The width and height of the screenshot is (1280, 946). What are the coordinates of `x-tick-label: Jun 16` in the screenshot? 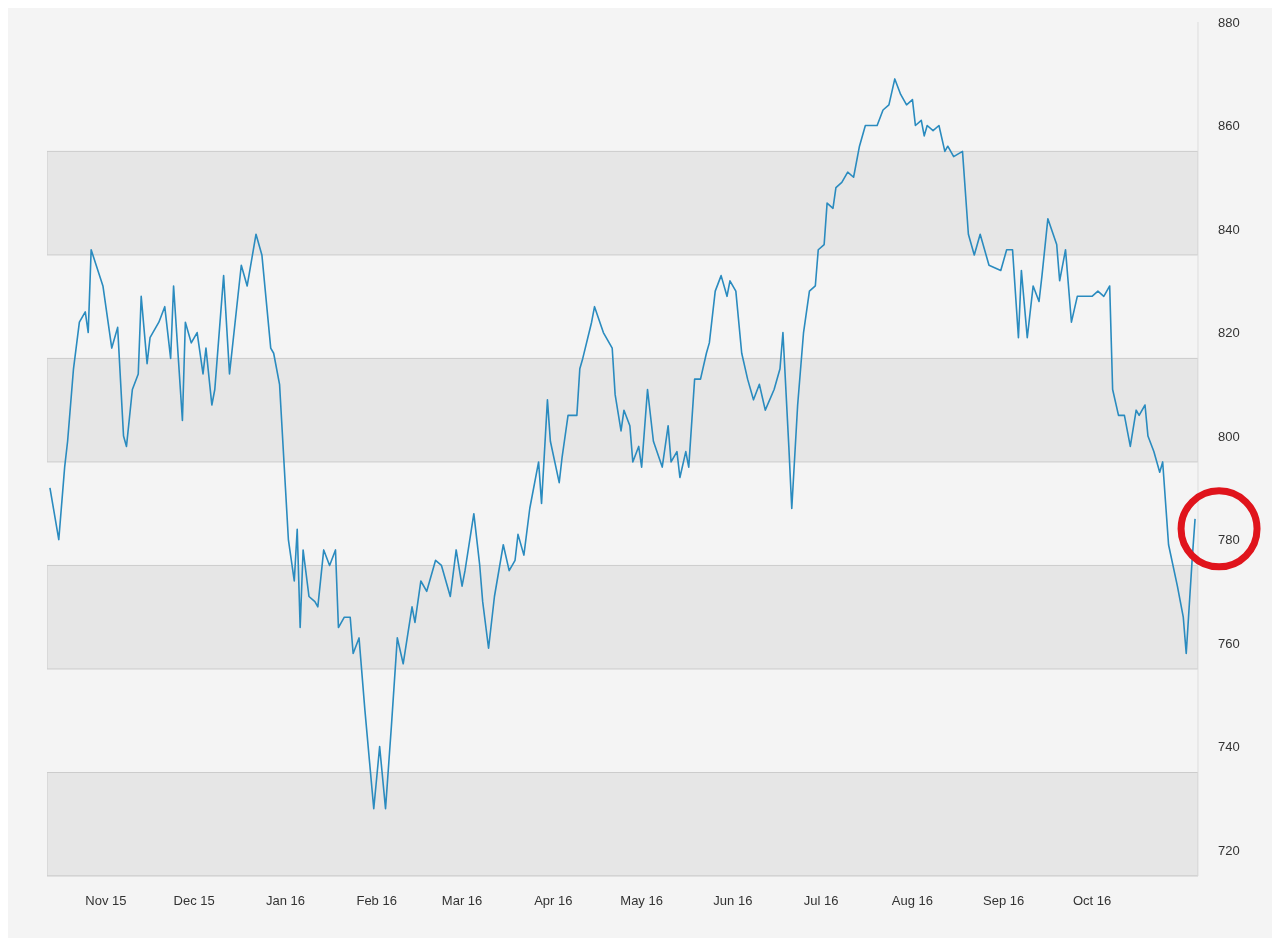 It's located at (733, 901).